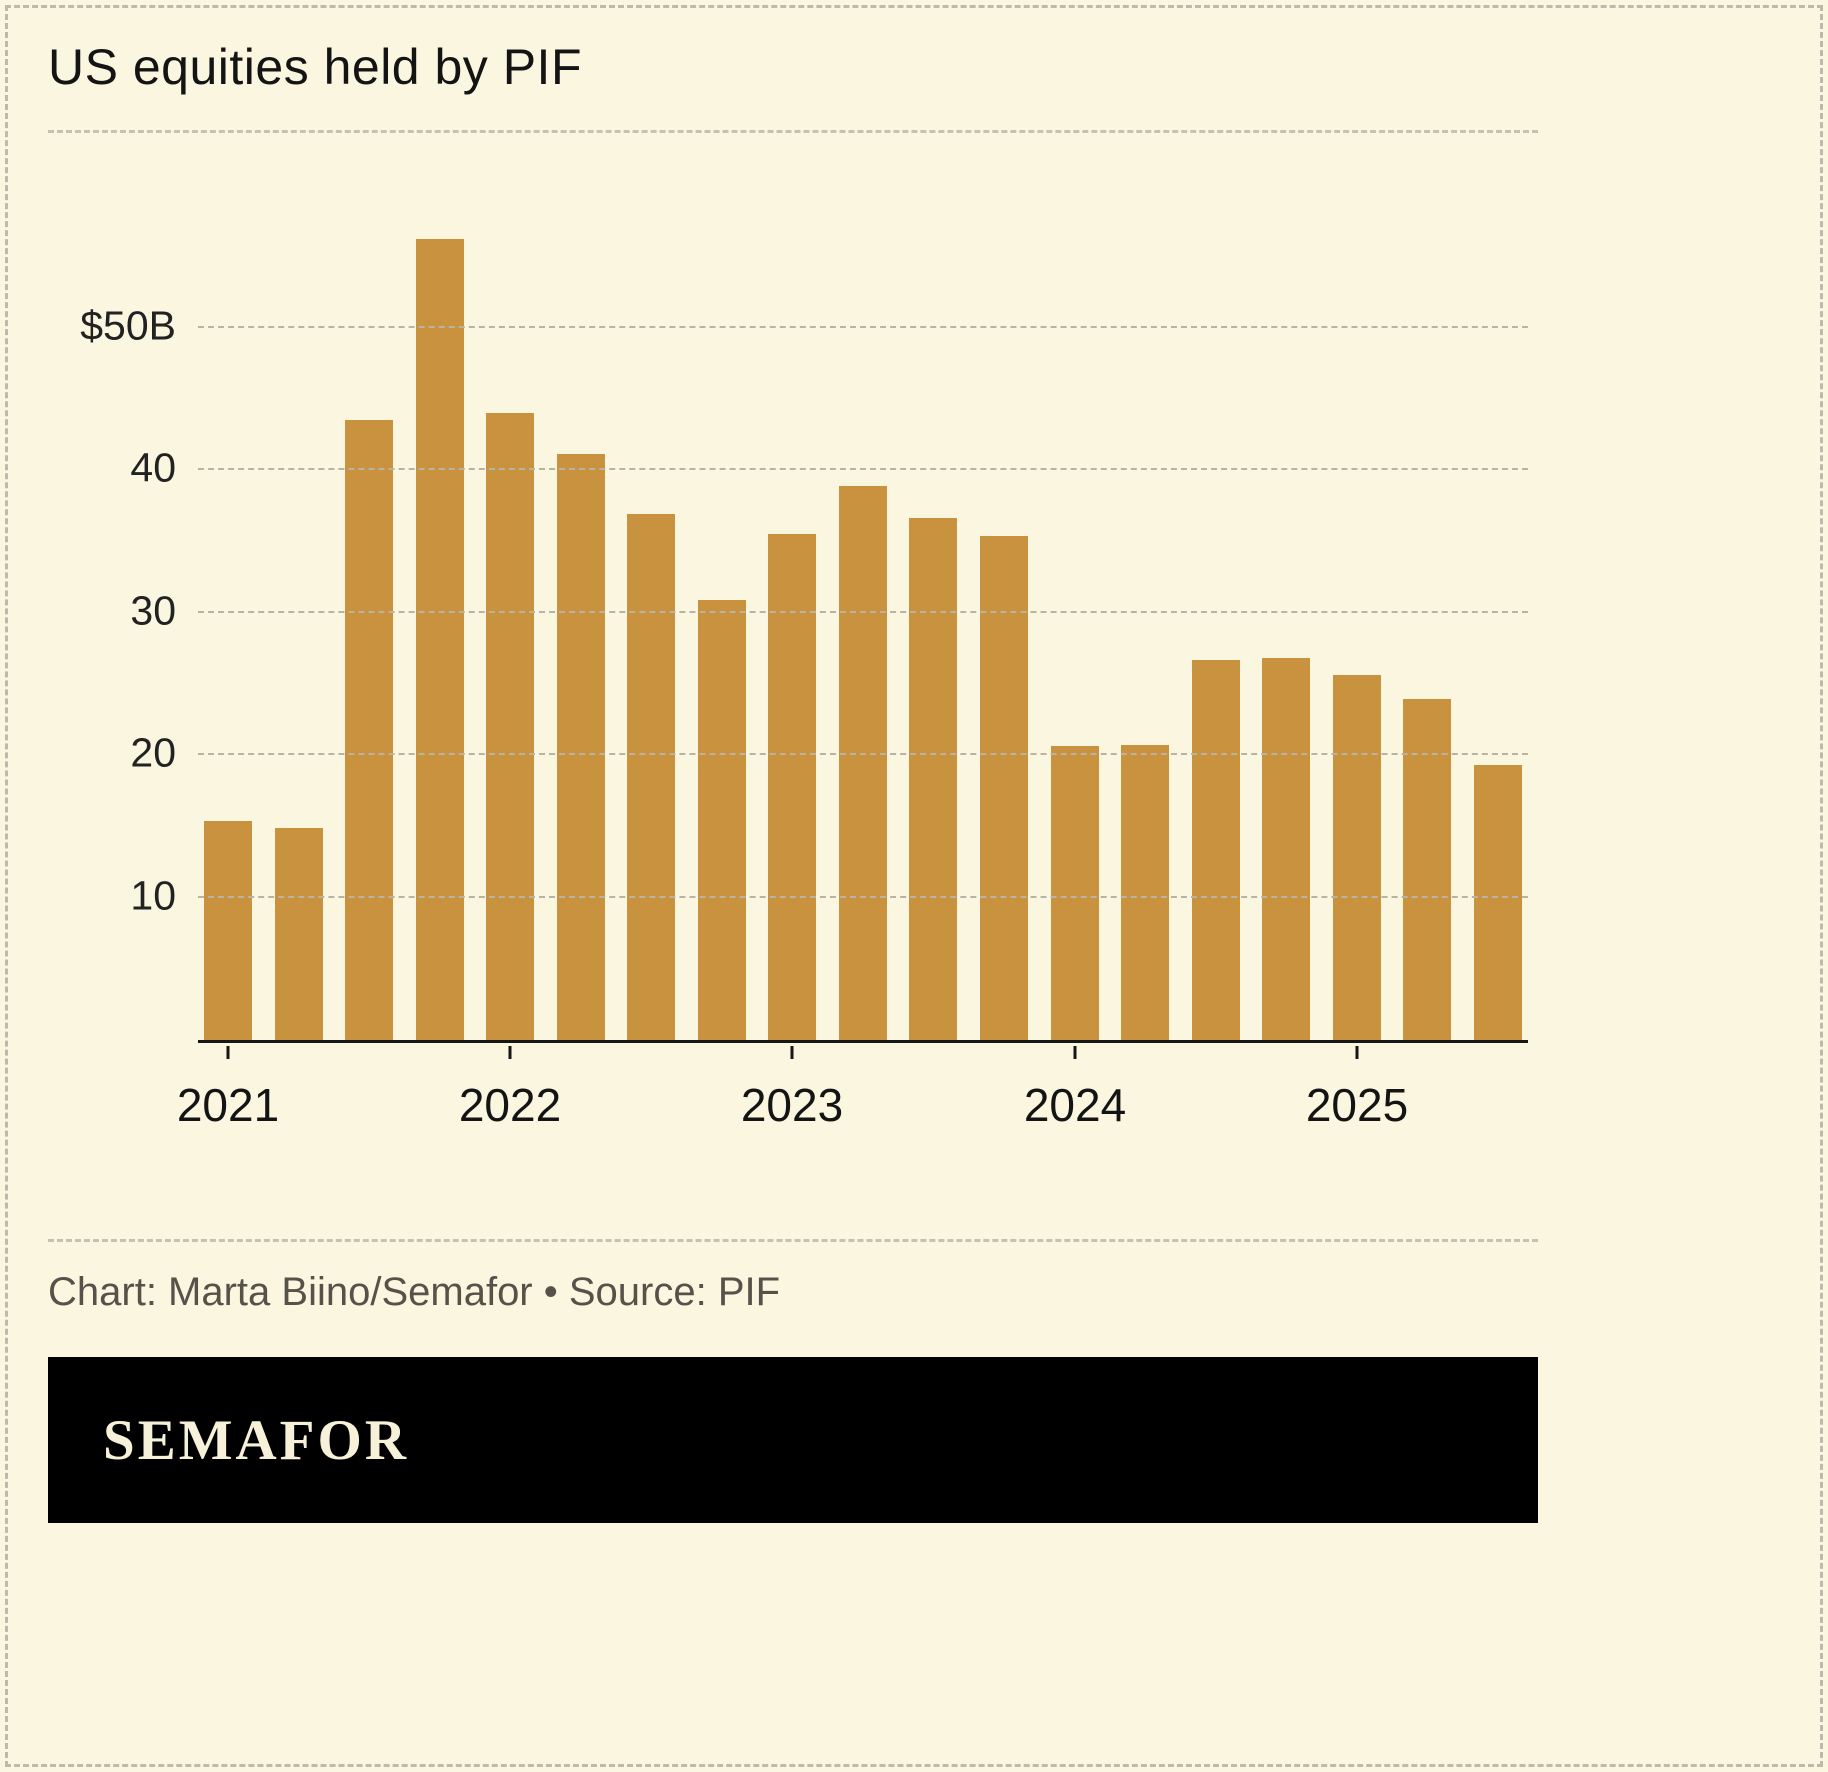 This screenshot has height=1772, width=1828. What do you see at coordinates (793, 1440) in the screenshot?
I see `semafor-banner: SEMAFOR` at bounding box center [793, 1440].